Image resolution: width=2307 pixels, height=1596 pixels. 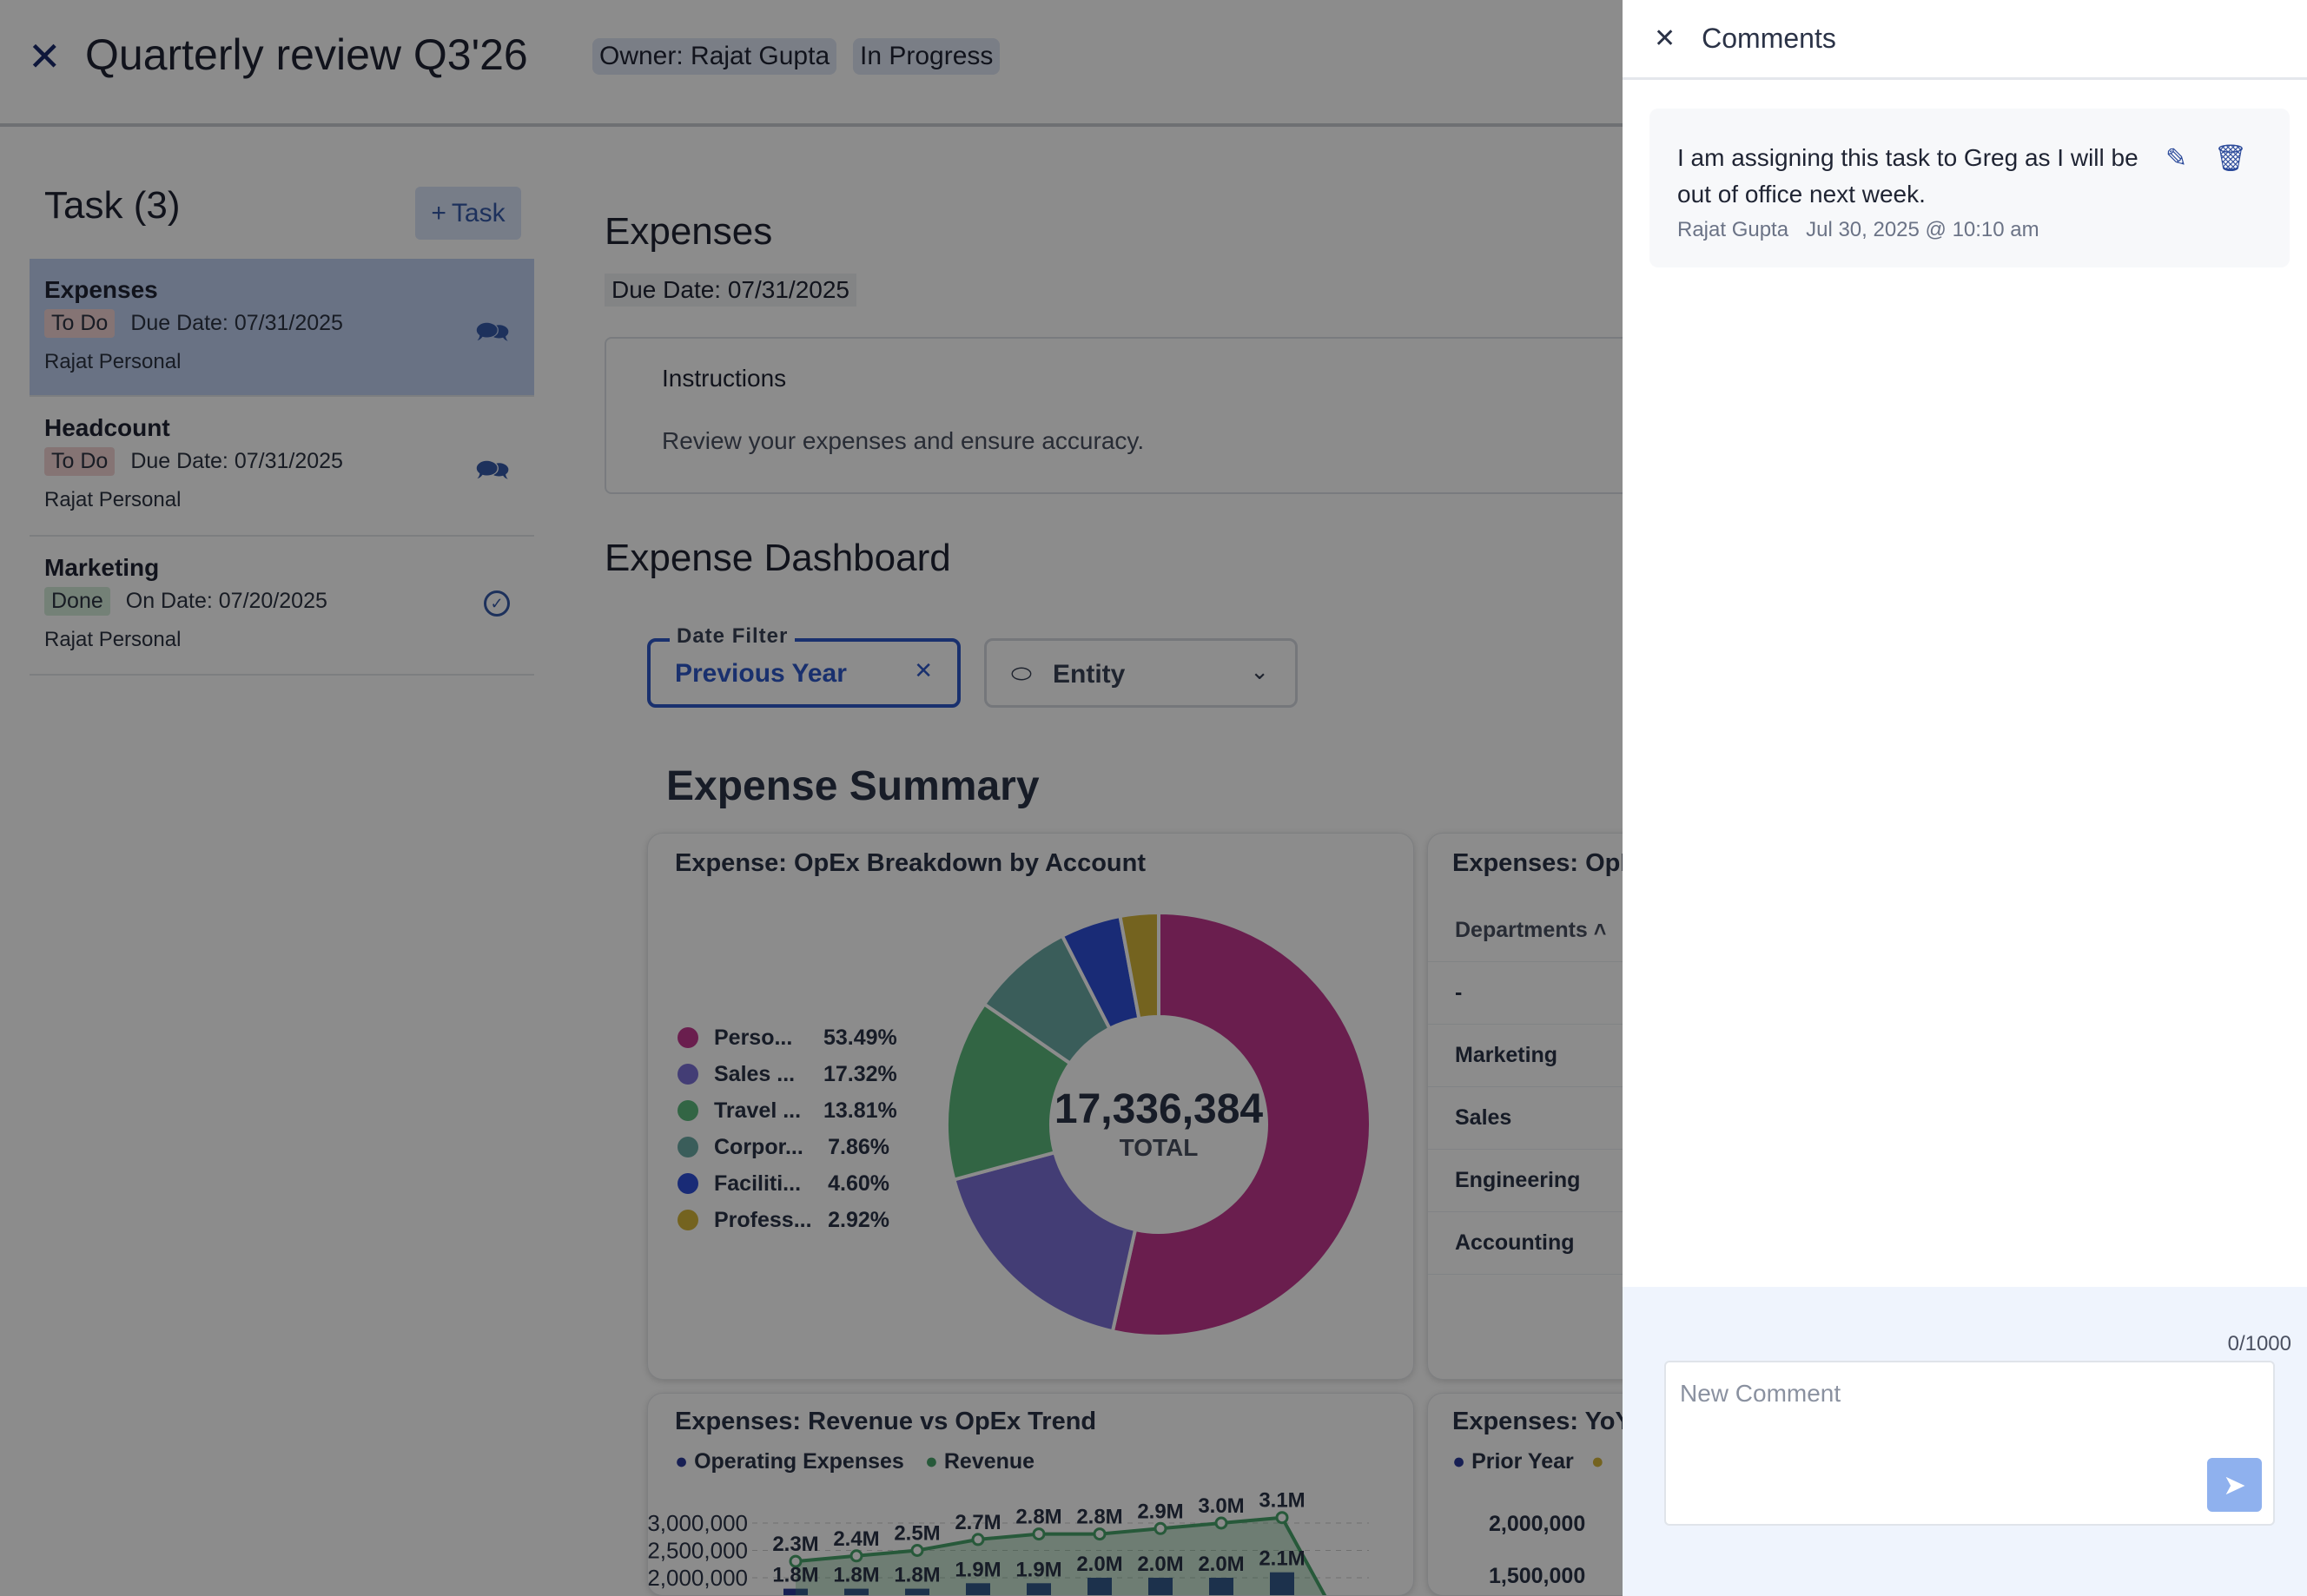 I want to click on chevron-down-icon: ⌄, so click(x=1259, y=671).